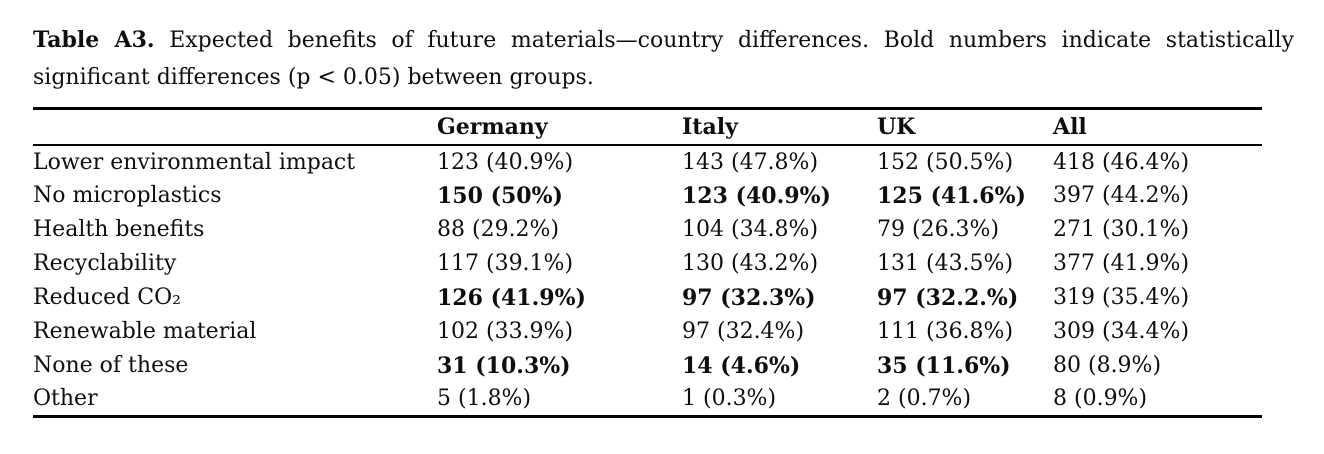  I want to click on value-cell: 150 (50%), so click(500, 195).